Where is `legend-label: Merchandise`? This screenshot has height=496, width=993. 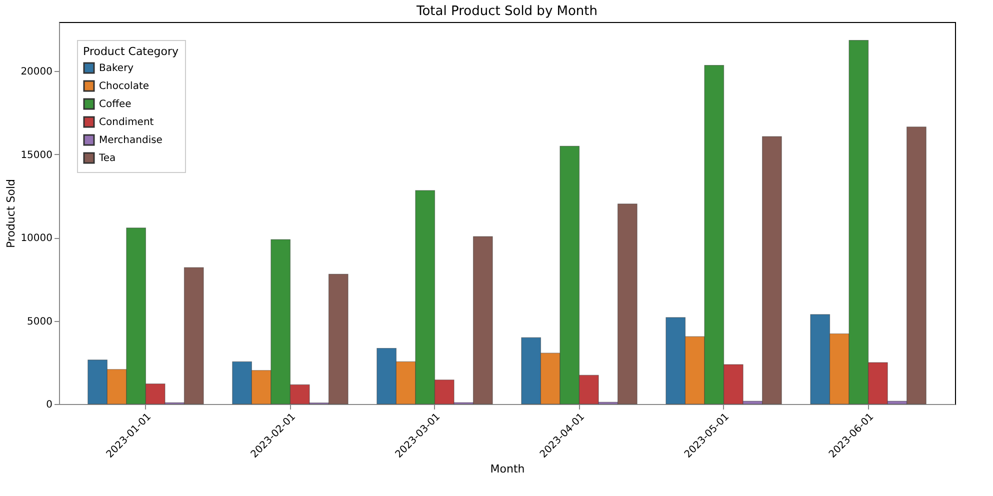
legend-label: Merchandise is located at coordinates (130, 140).